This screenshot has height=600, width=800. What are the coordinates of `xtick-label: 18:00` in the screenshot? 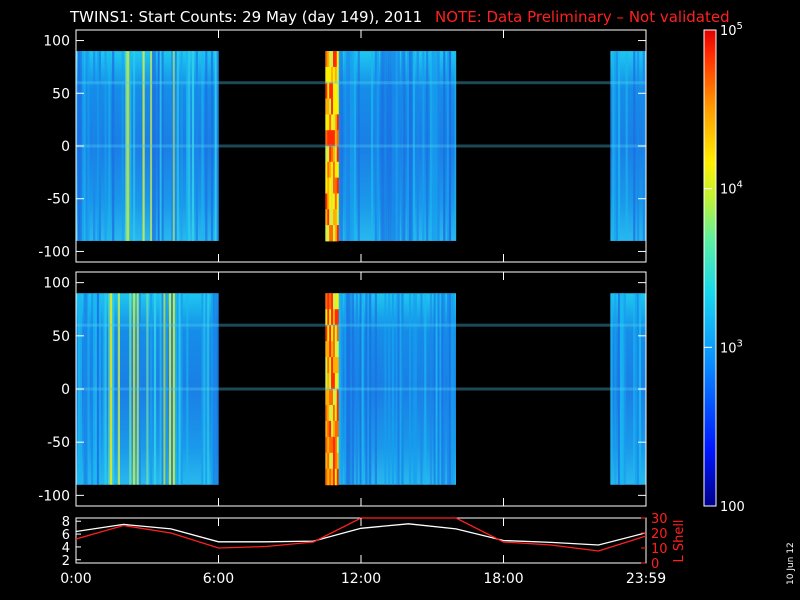 It's located at (503, 579).